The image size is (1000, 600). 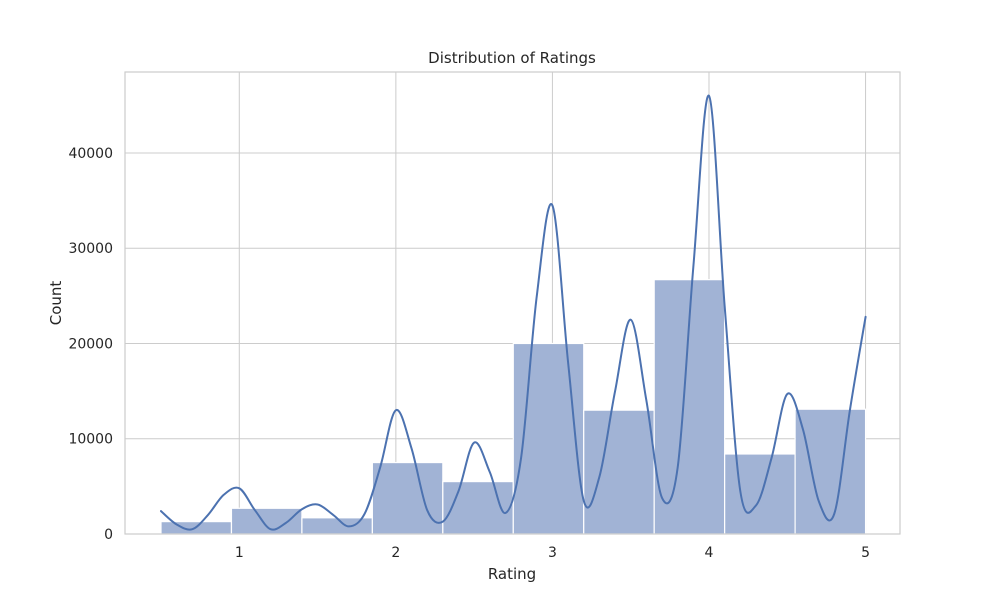 What do you see at coordinates (709, 553) in the screenshot?
I see `x-tick-label: 4` at bounding box center [709, 553].